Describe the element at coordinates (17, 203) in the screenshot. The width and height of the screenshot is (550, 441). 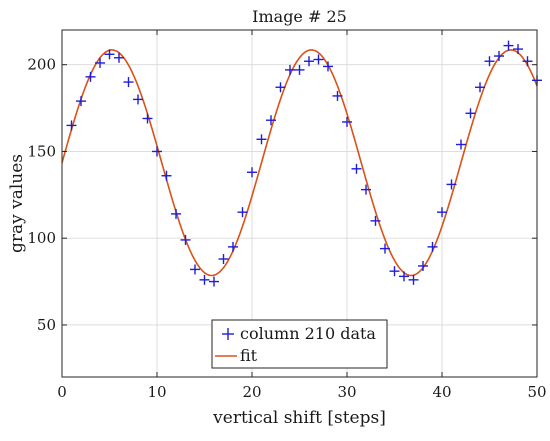
I see `y-axis-label: gray values` at that location.